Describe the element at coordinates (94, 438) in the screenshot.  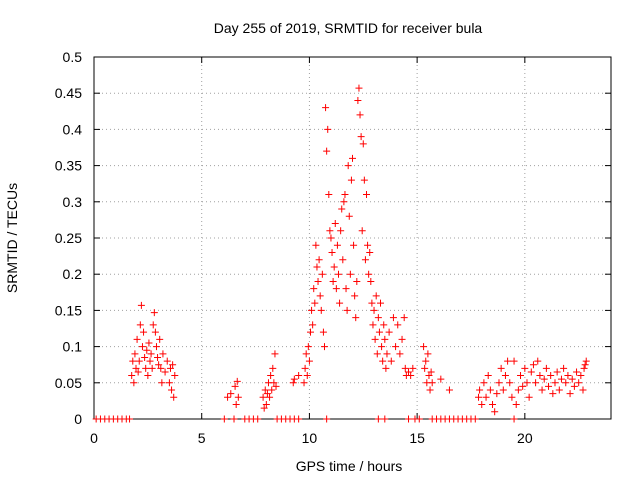
I see `x-tick-label: 0` at that location.